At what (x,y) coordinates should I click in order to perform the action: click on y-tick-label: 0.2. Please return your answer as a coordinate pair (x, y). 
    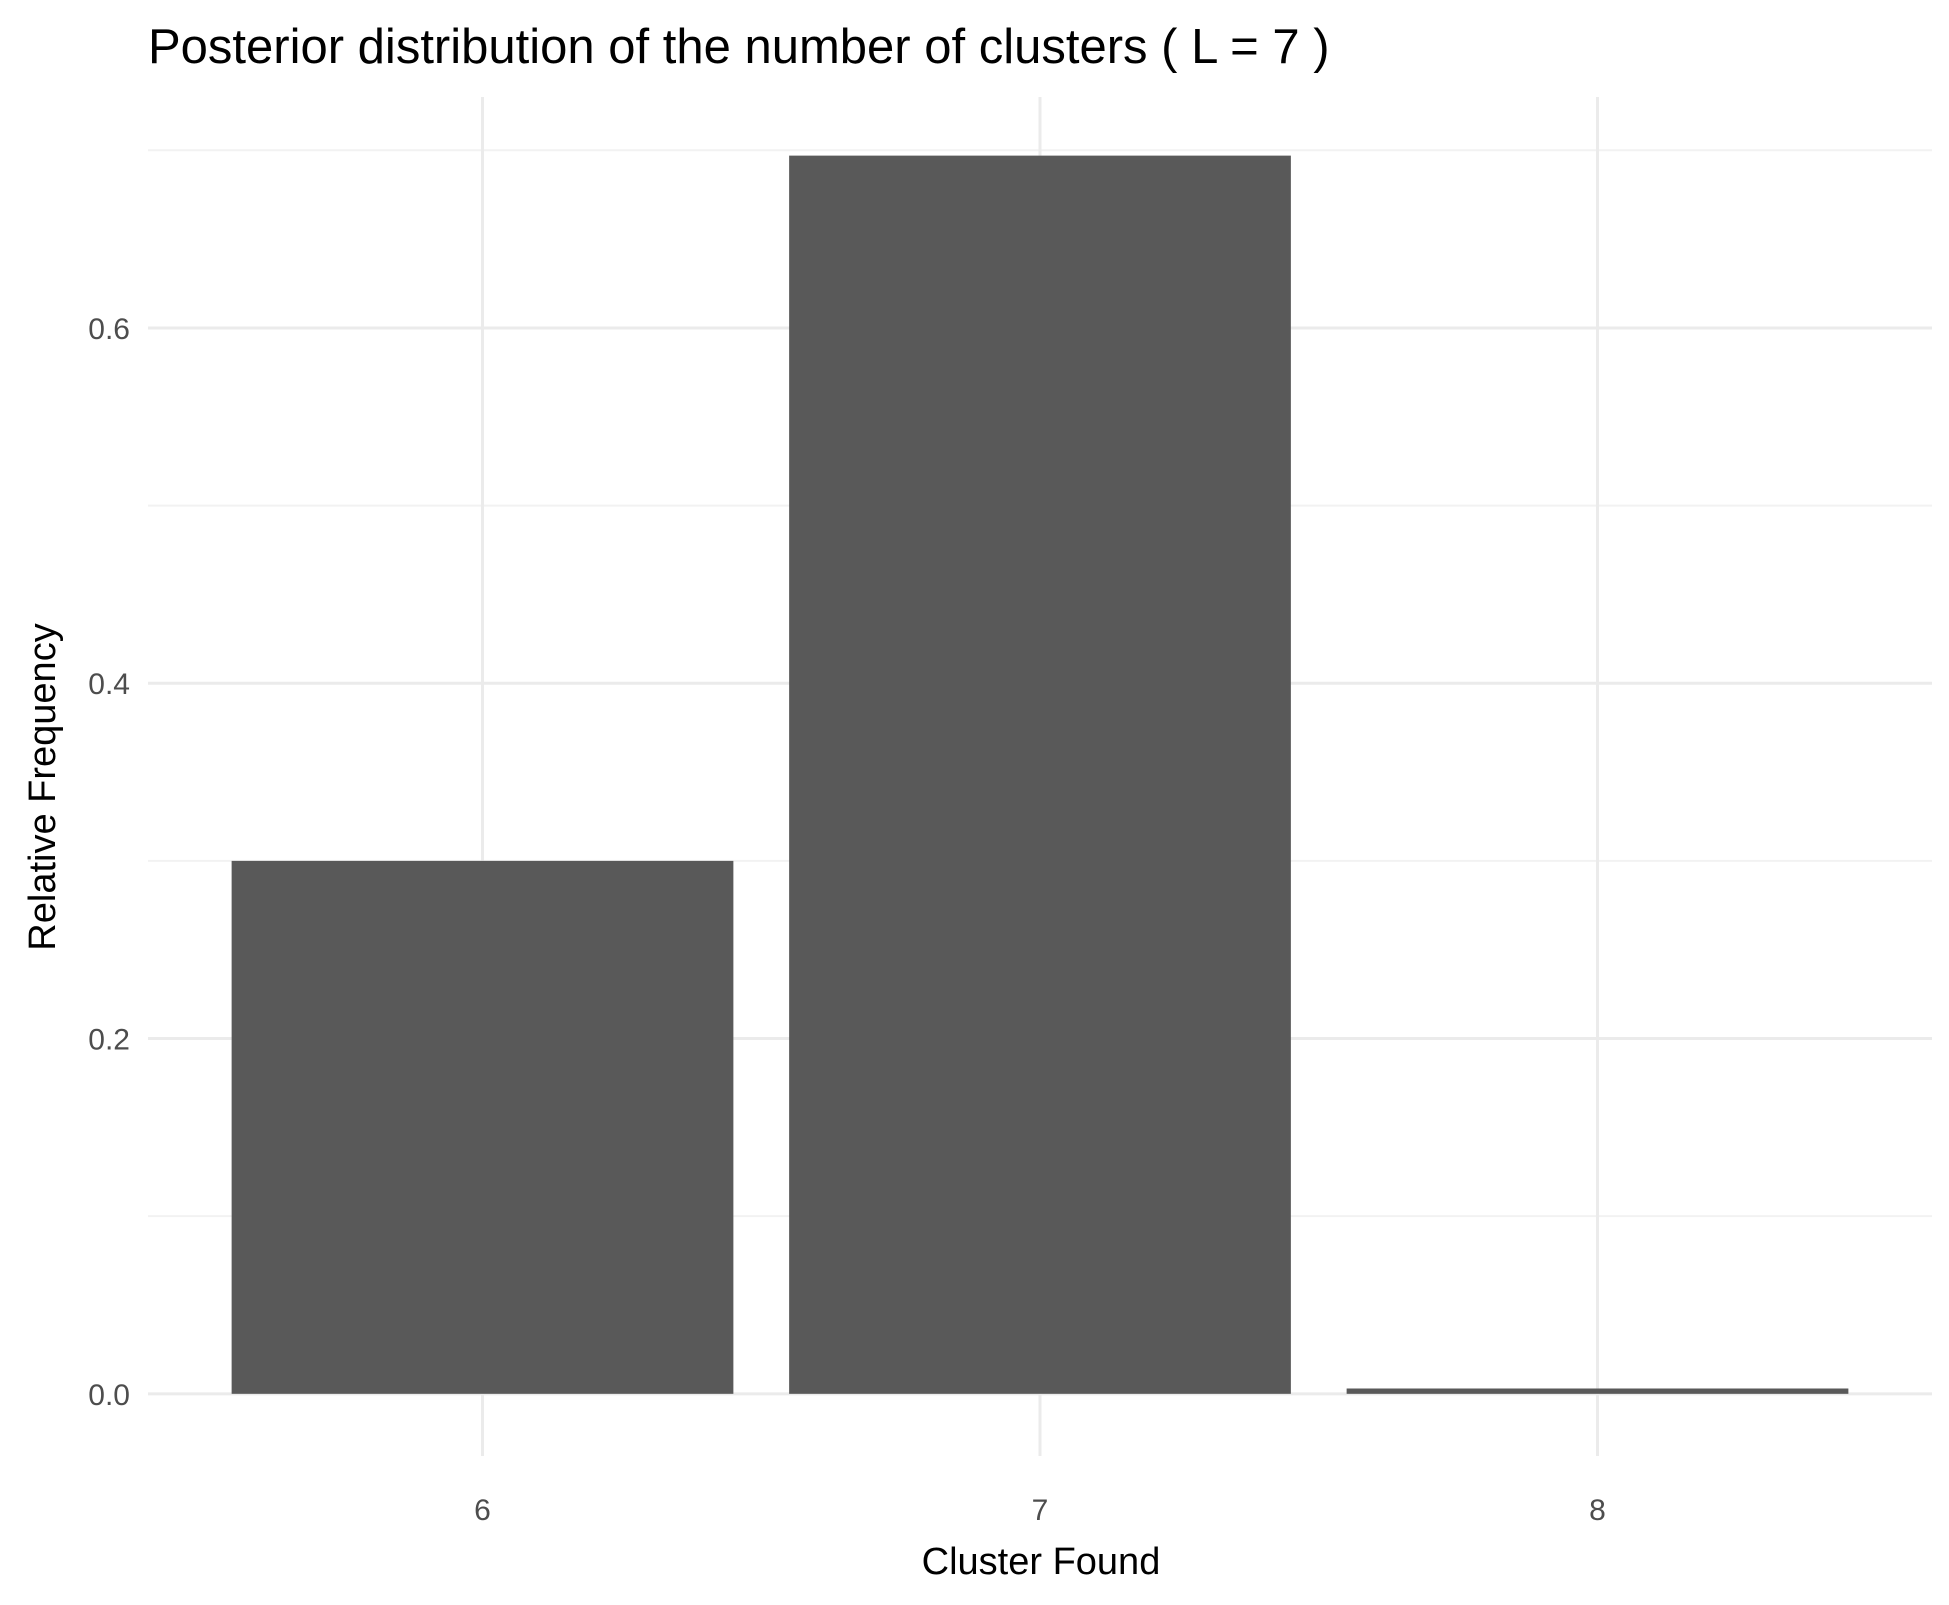
    Looking at the image, I should click on (109, 1040).